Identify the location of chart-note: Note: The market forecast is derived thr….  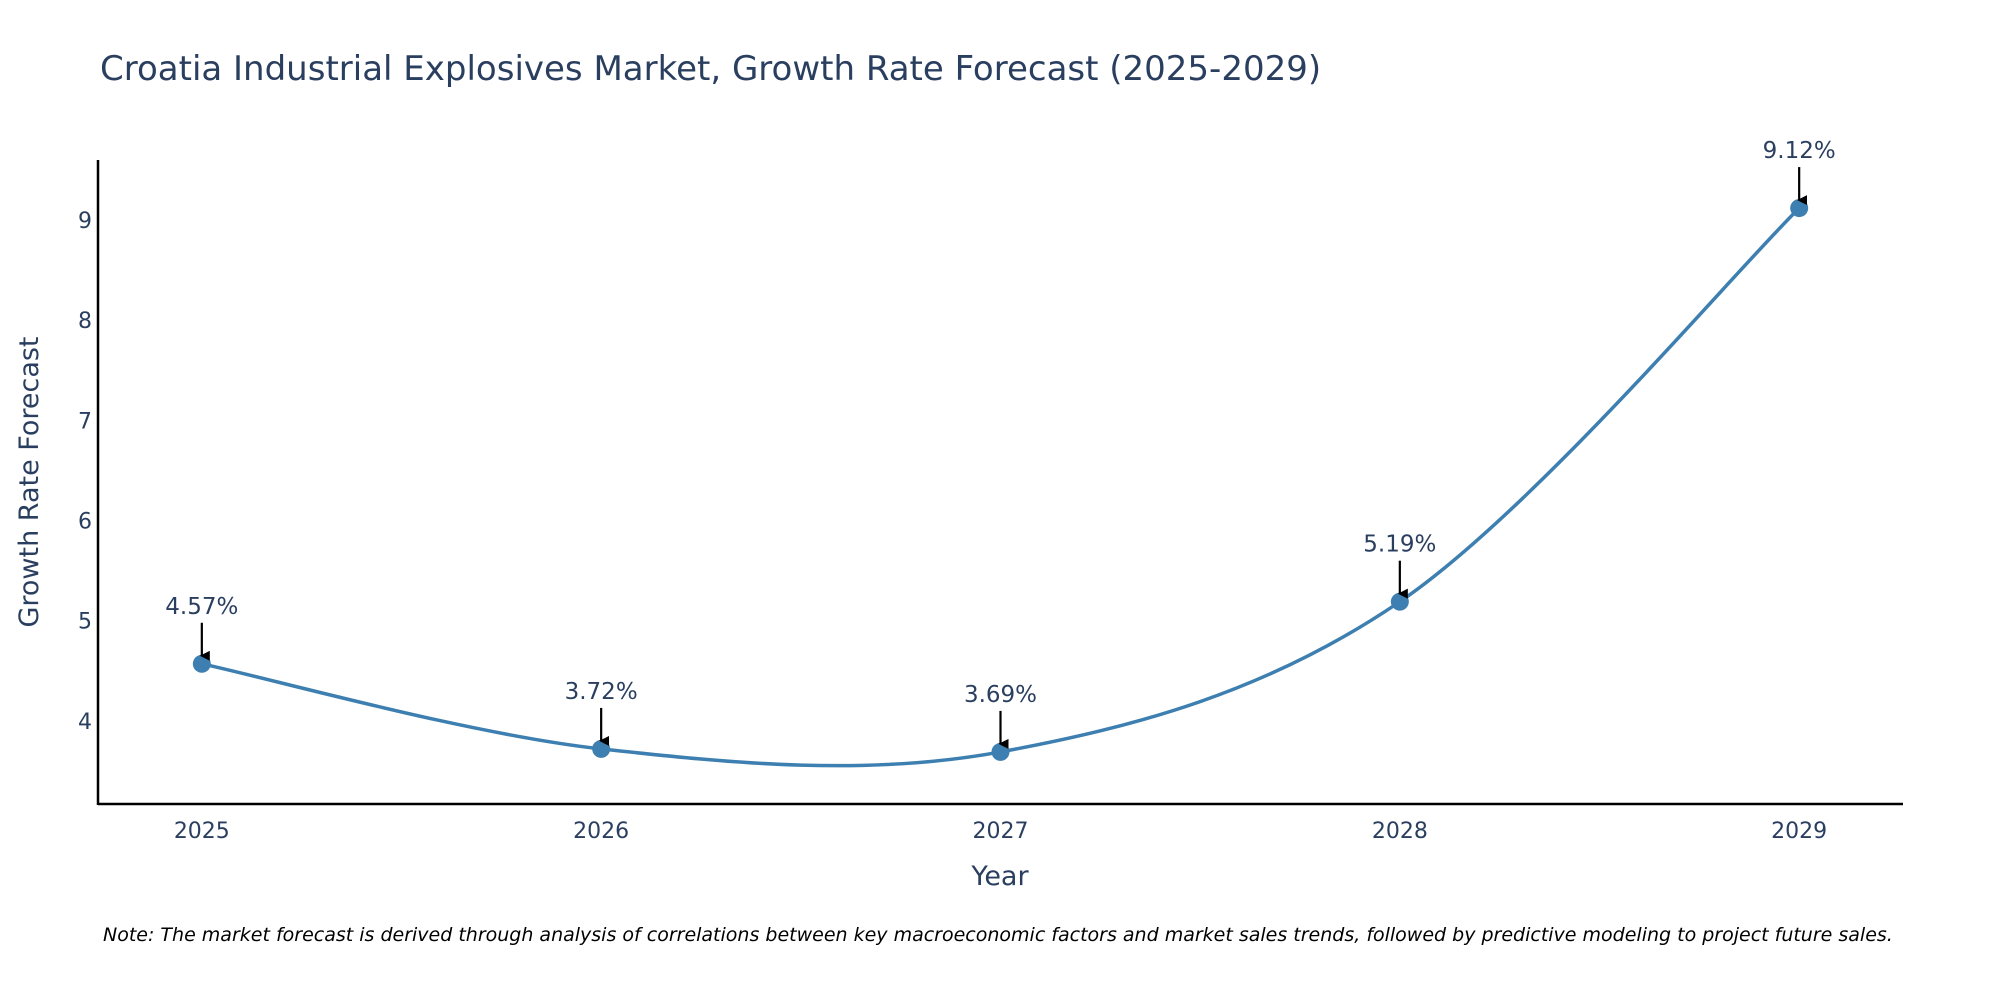
(998, 935).